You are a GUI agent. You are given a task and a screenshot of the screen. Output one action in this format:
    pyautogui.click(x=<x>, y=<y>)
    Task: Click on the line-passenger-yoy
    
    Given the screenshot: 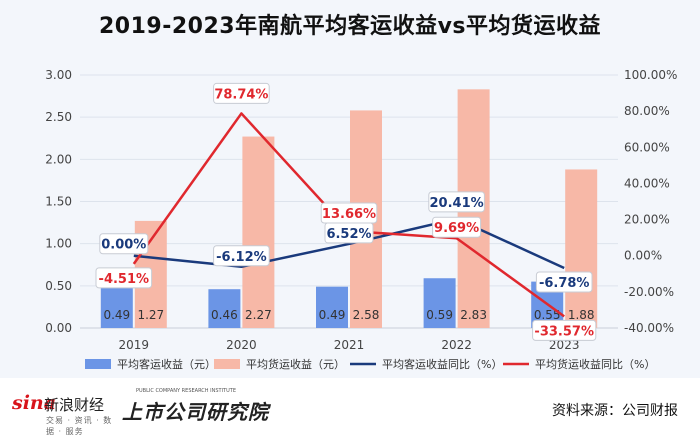 What is the action you would take?
    pyautogui.click(x=349, y=243)
    